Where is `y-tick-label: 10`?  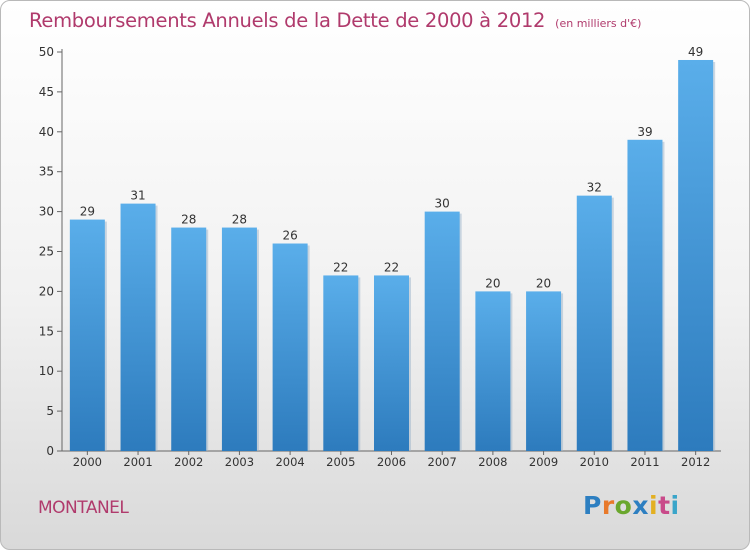
y-tick-label: 10 is located at coordinates (46, 371).